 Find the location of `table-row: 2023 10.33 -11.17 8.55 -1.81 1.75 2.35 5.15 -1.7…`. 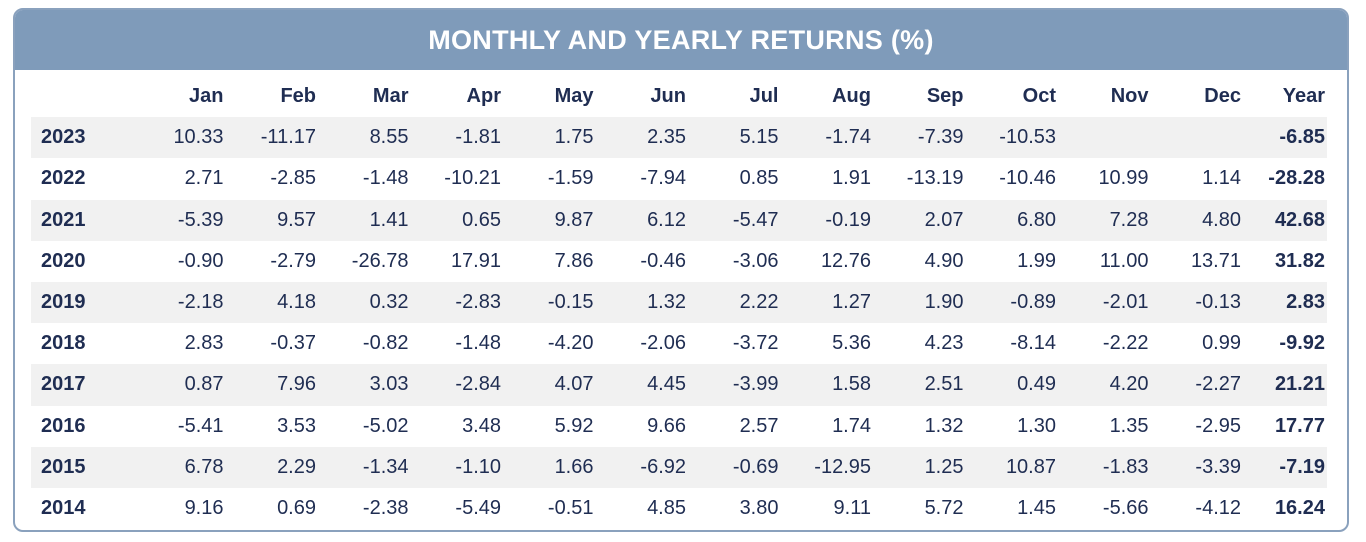

table-row: 2023 10.33 -11.17 8.55 -1.81 1.75 2.35 5.15 -1.7… is located at coordinates (679, 138).